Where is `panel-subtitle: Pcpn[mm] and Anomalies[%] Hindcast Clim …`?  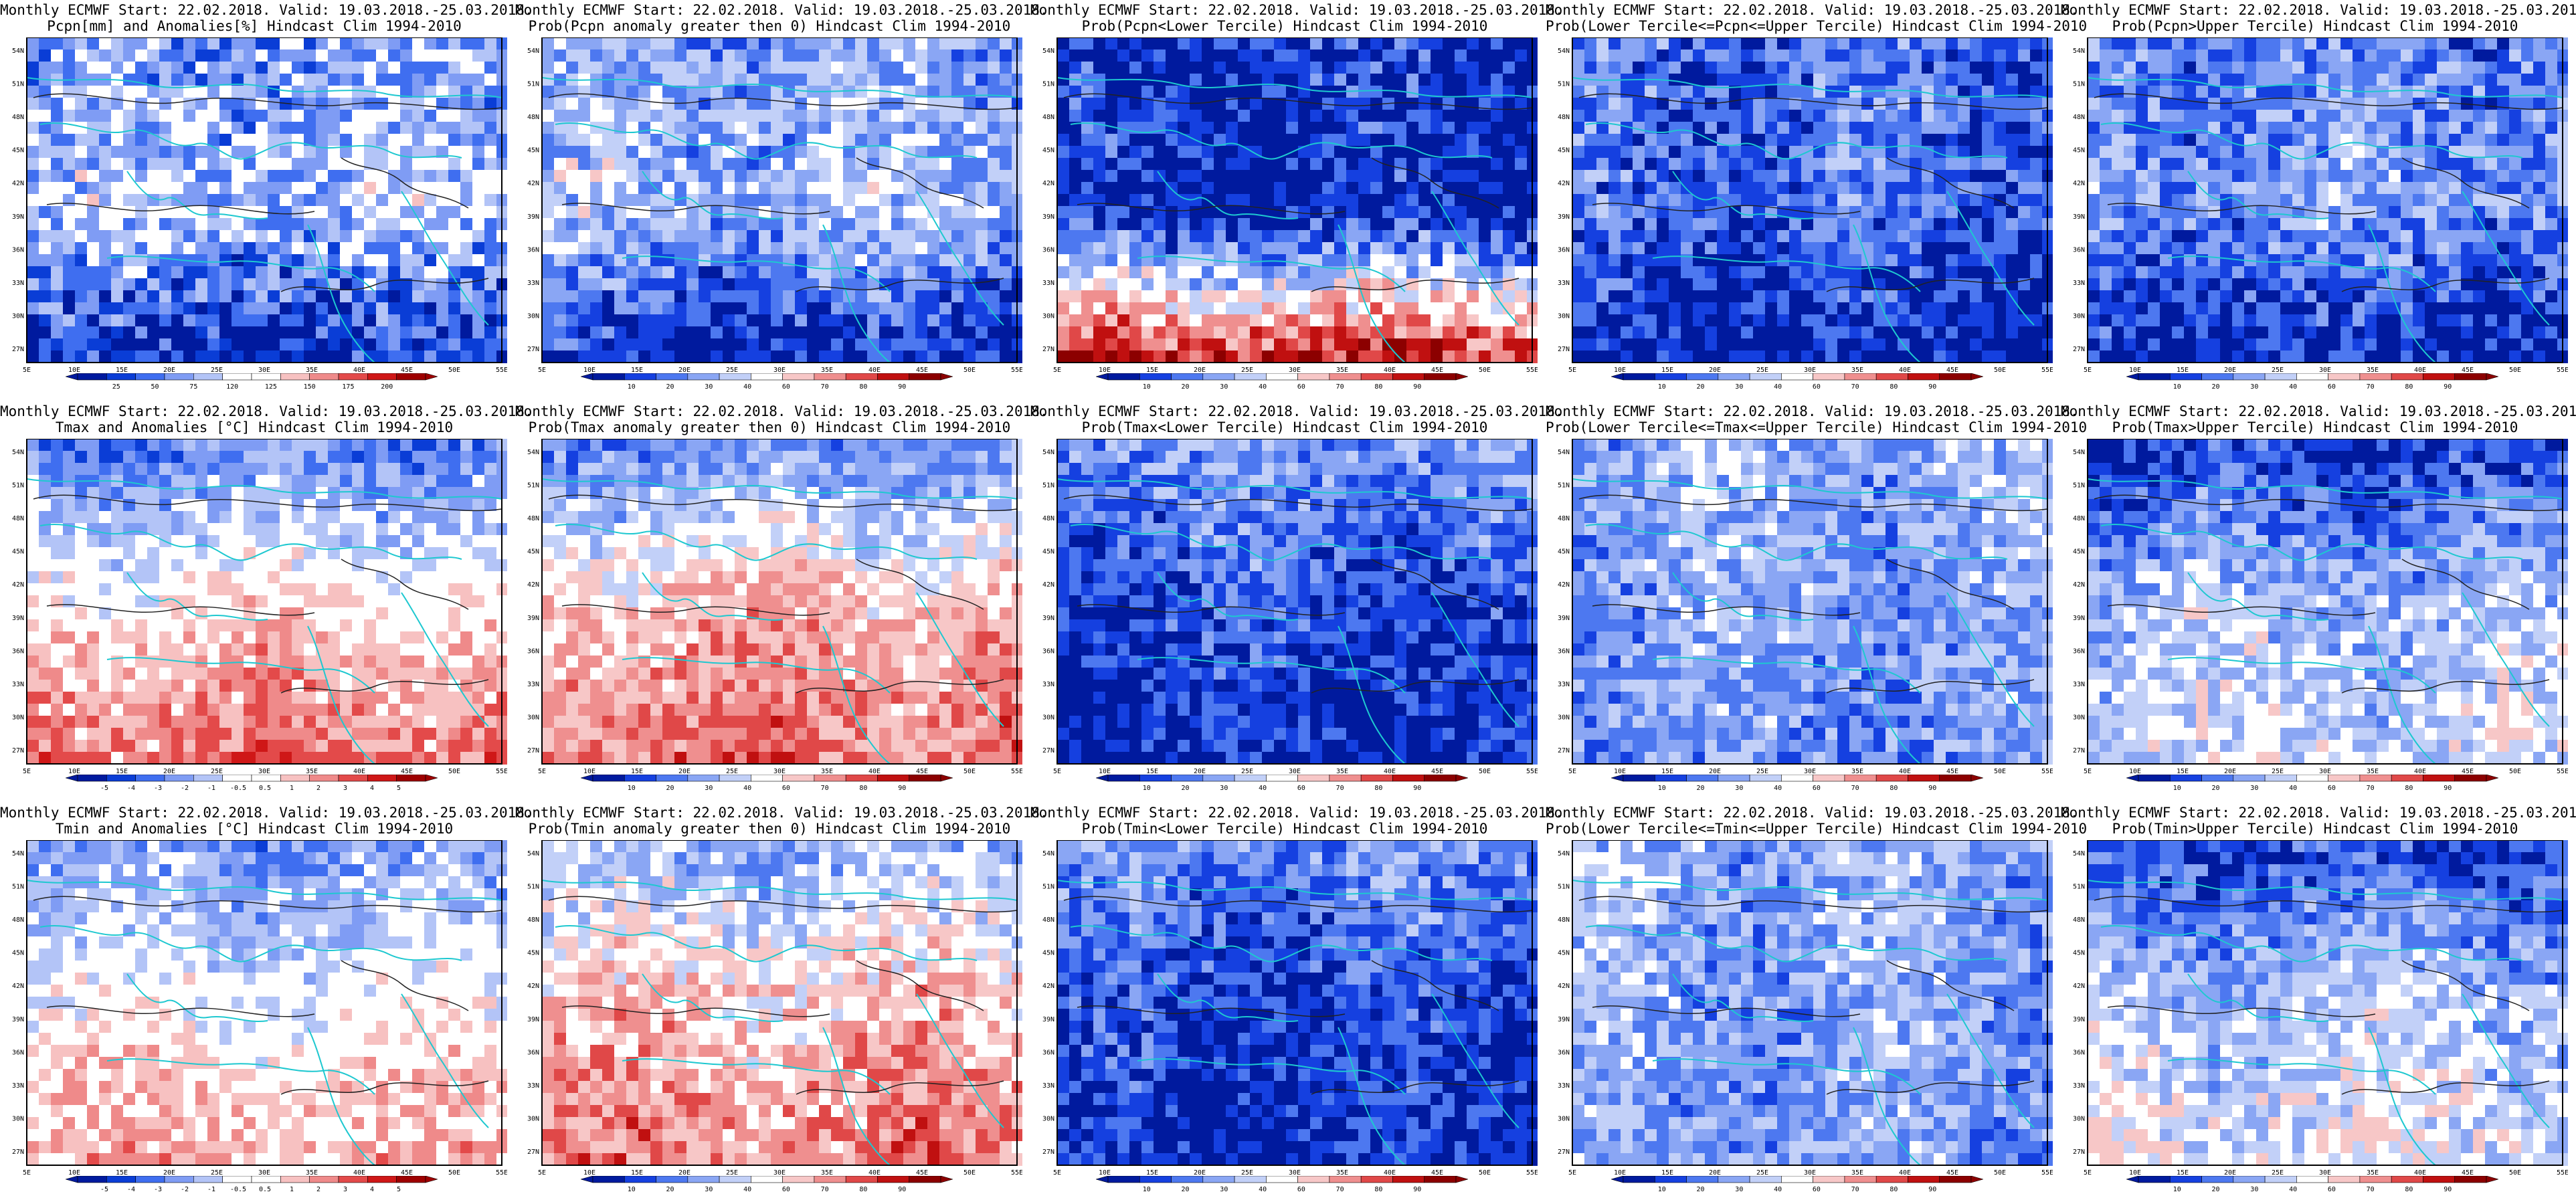 panel-subtitle: Pcpn[mm] and Anomalies[%] Hindcast Clim … is located at coordinates (255, 26).